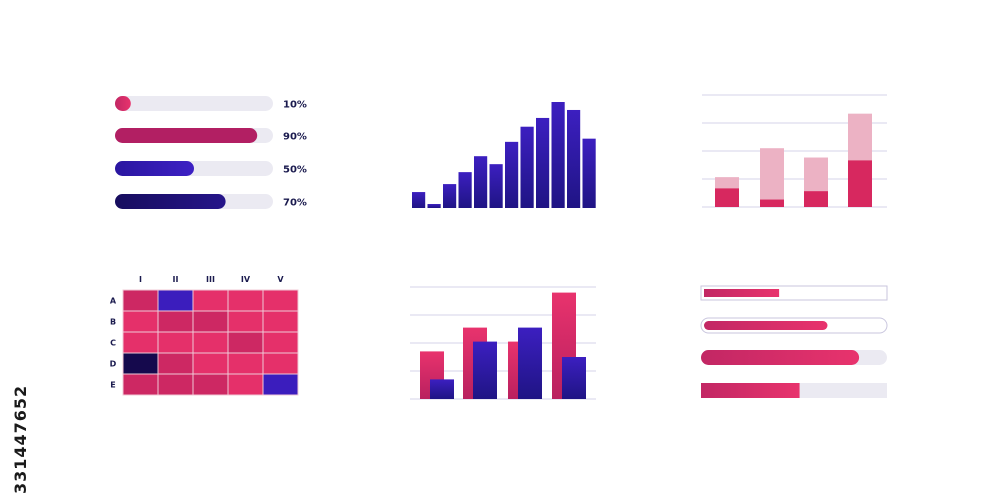 The height and width of the screenshot is (500, 1000). I want to click on heatmap-row-label: D, so click(113, 364).